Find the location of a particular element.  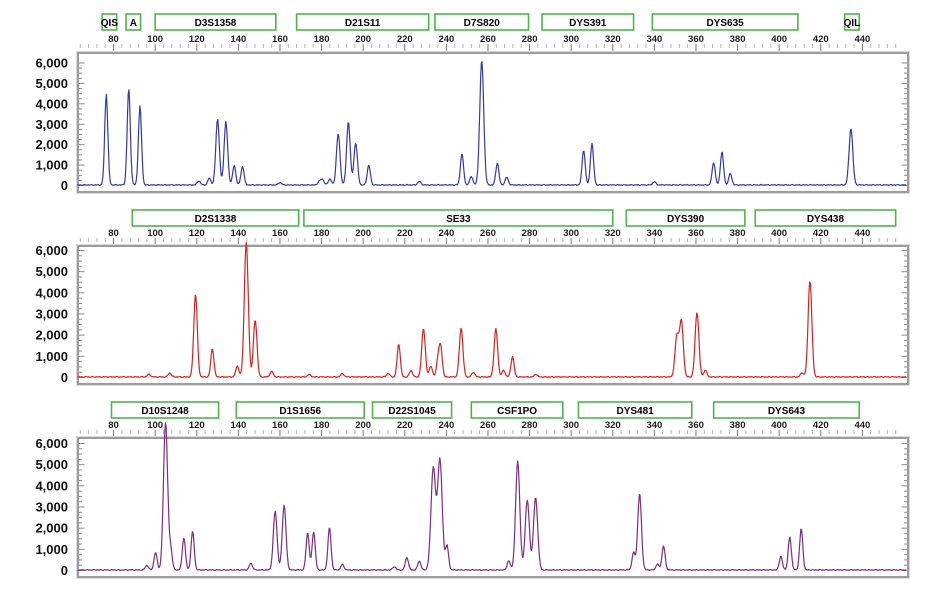

marker-box-A: A is located at coordinates (133, 22).